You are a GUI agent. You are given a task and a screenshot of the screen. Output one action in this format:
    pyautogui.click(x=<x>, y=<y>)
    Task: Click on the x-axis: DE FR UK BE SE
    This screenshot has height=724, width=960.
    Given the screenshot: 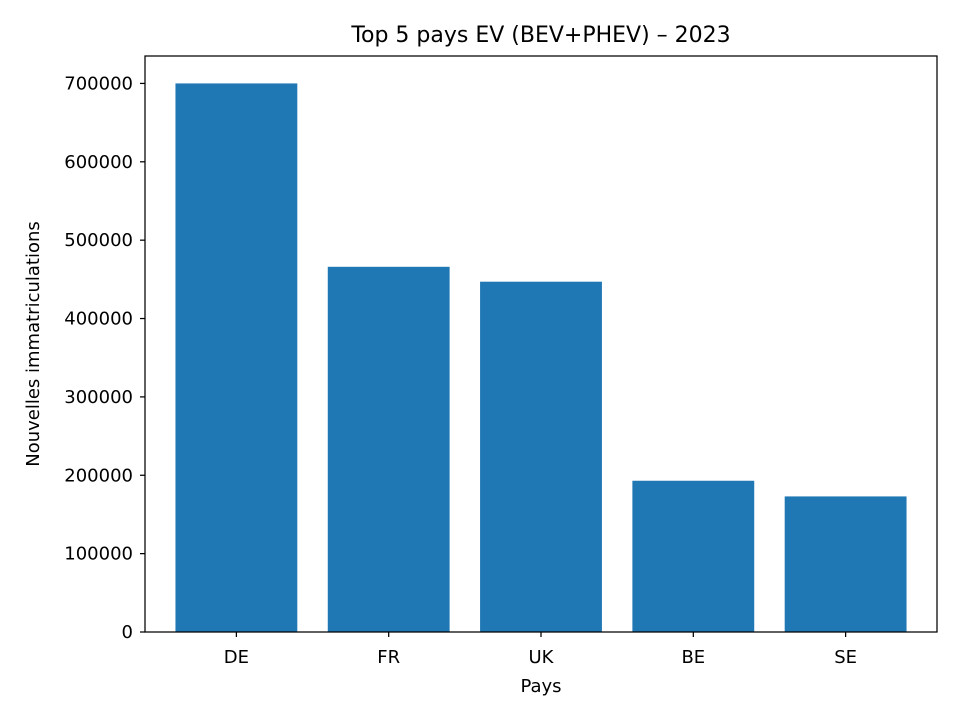 What is the action you would take?
    pyautogui.click(x=540, y=650)
    